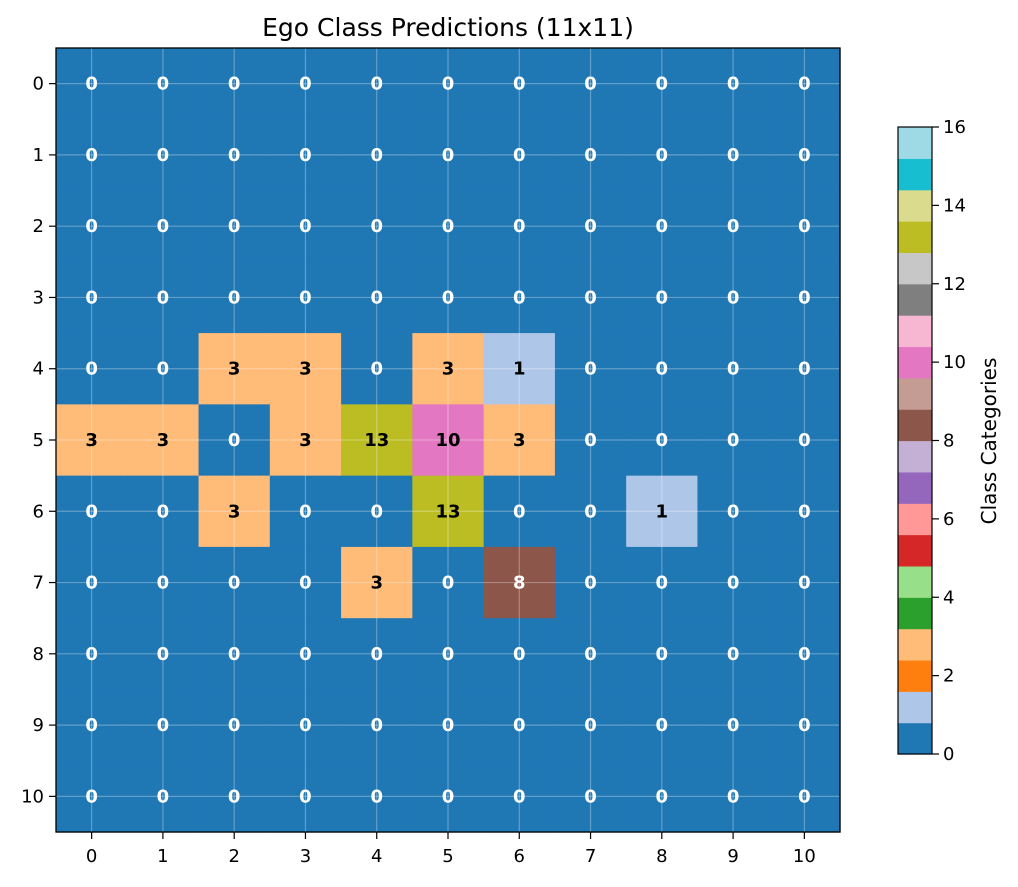  What do you see at coordinates (447, 856) in the screenshot?
I see `x-tick-label: 5` at bounding box center [447, 856].